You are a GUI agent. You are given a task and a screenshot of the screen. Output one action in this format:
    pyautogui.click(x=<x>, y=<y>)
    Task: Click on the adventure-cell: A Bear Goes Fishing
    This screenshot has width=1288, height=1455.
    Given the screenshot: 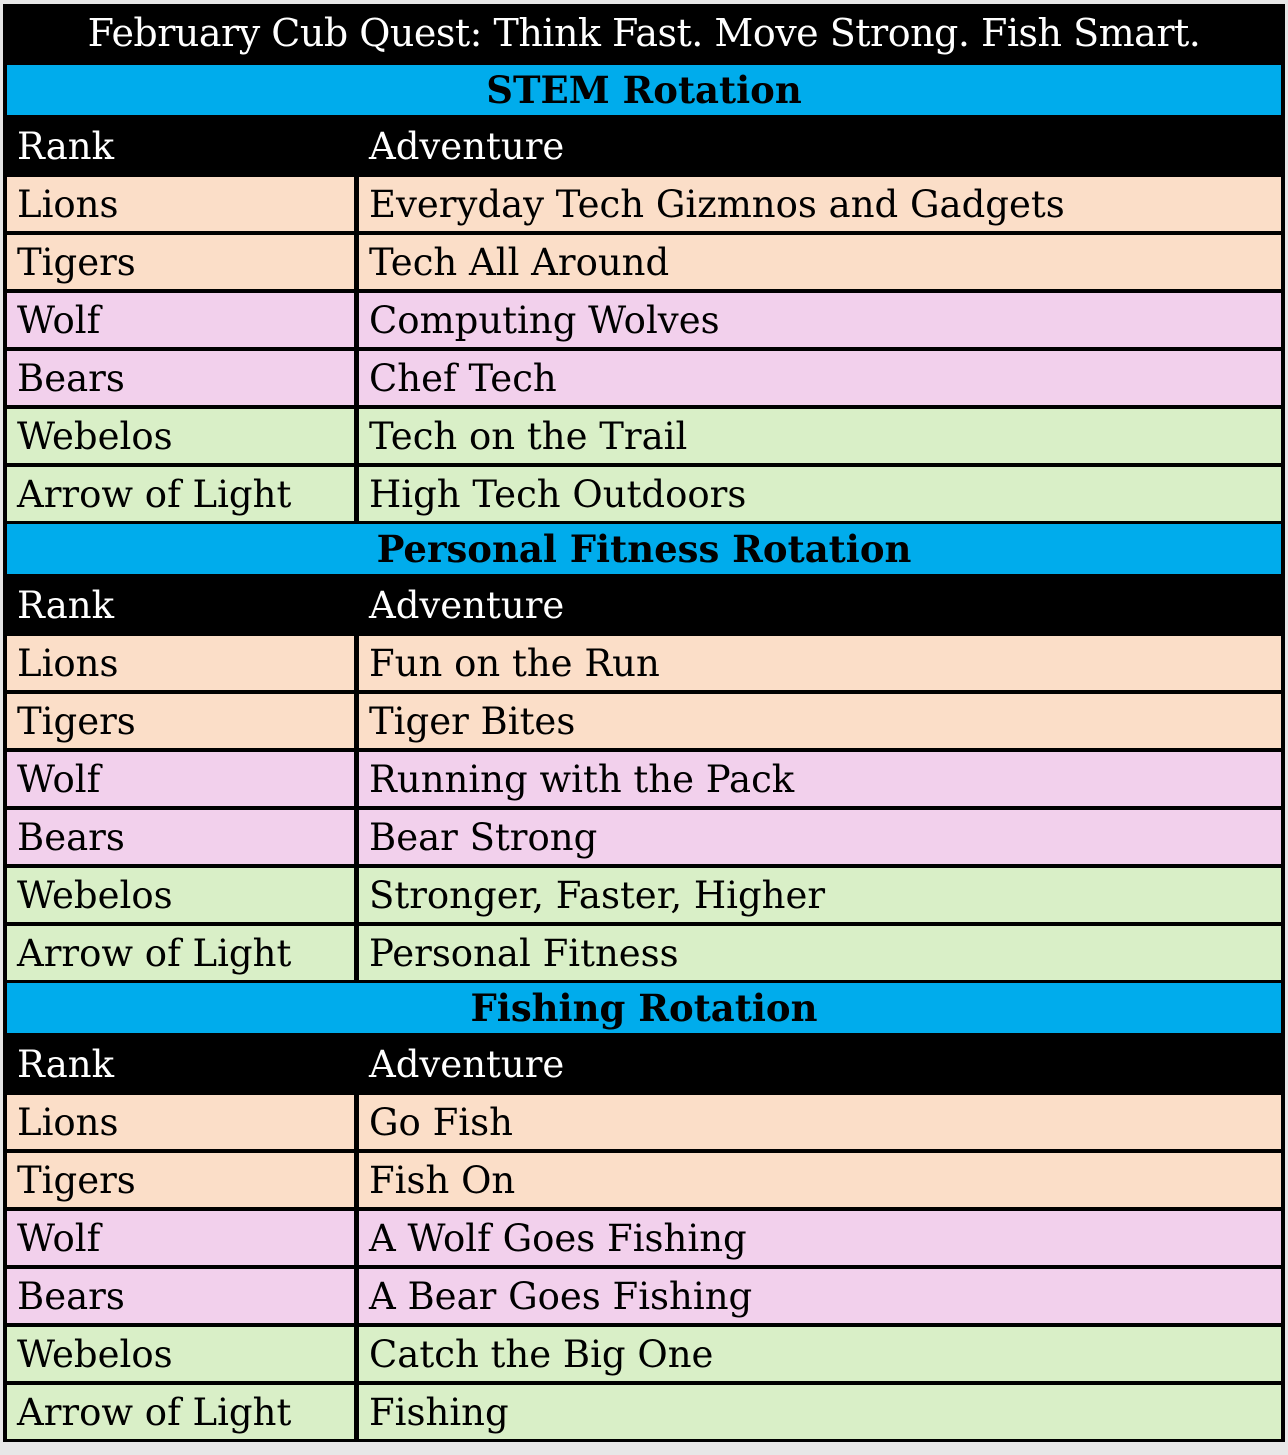 What is the action you would take?
    pyautogui.click(x=820, y=1296)
    